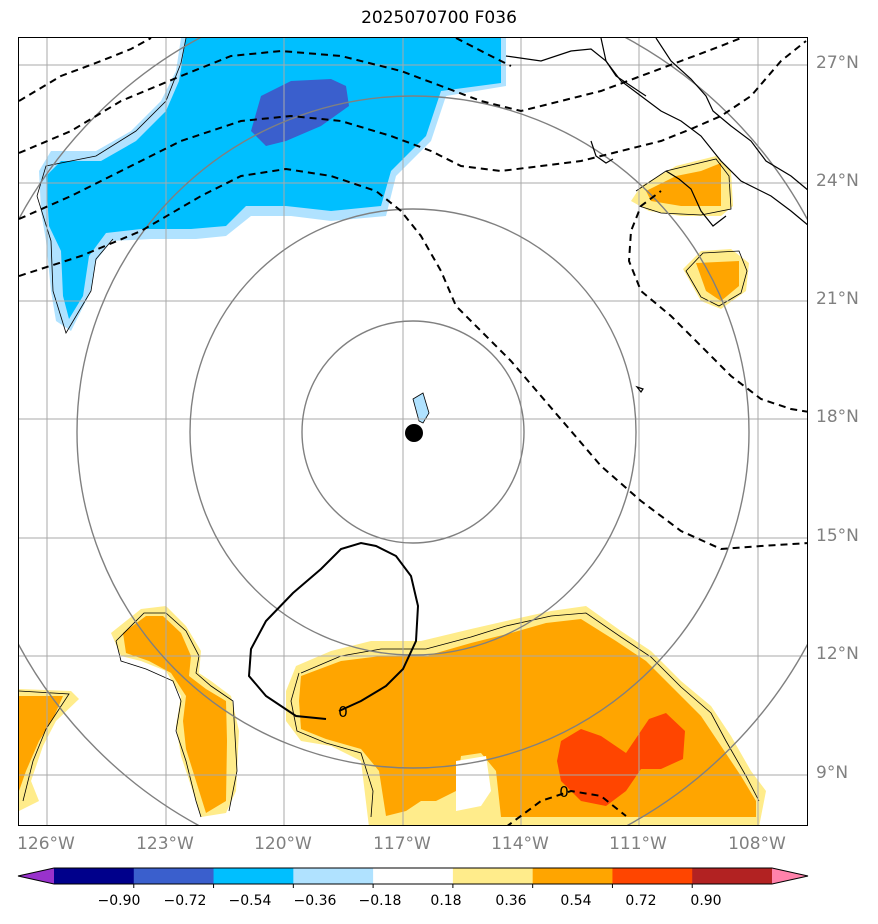  I want to click on colorbar-label-9: 0.90, so click(706, 901).